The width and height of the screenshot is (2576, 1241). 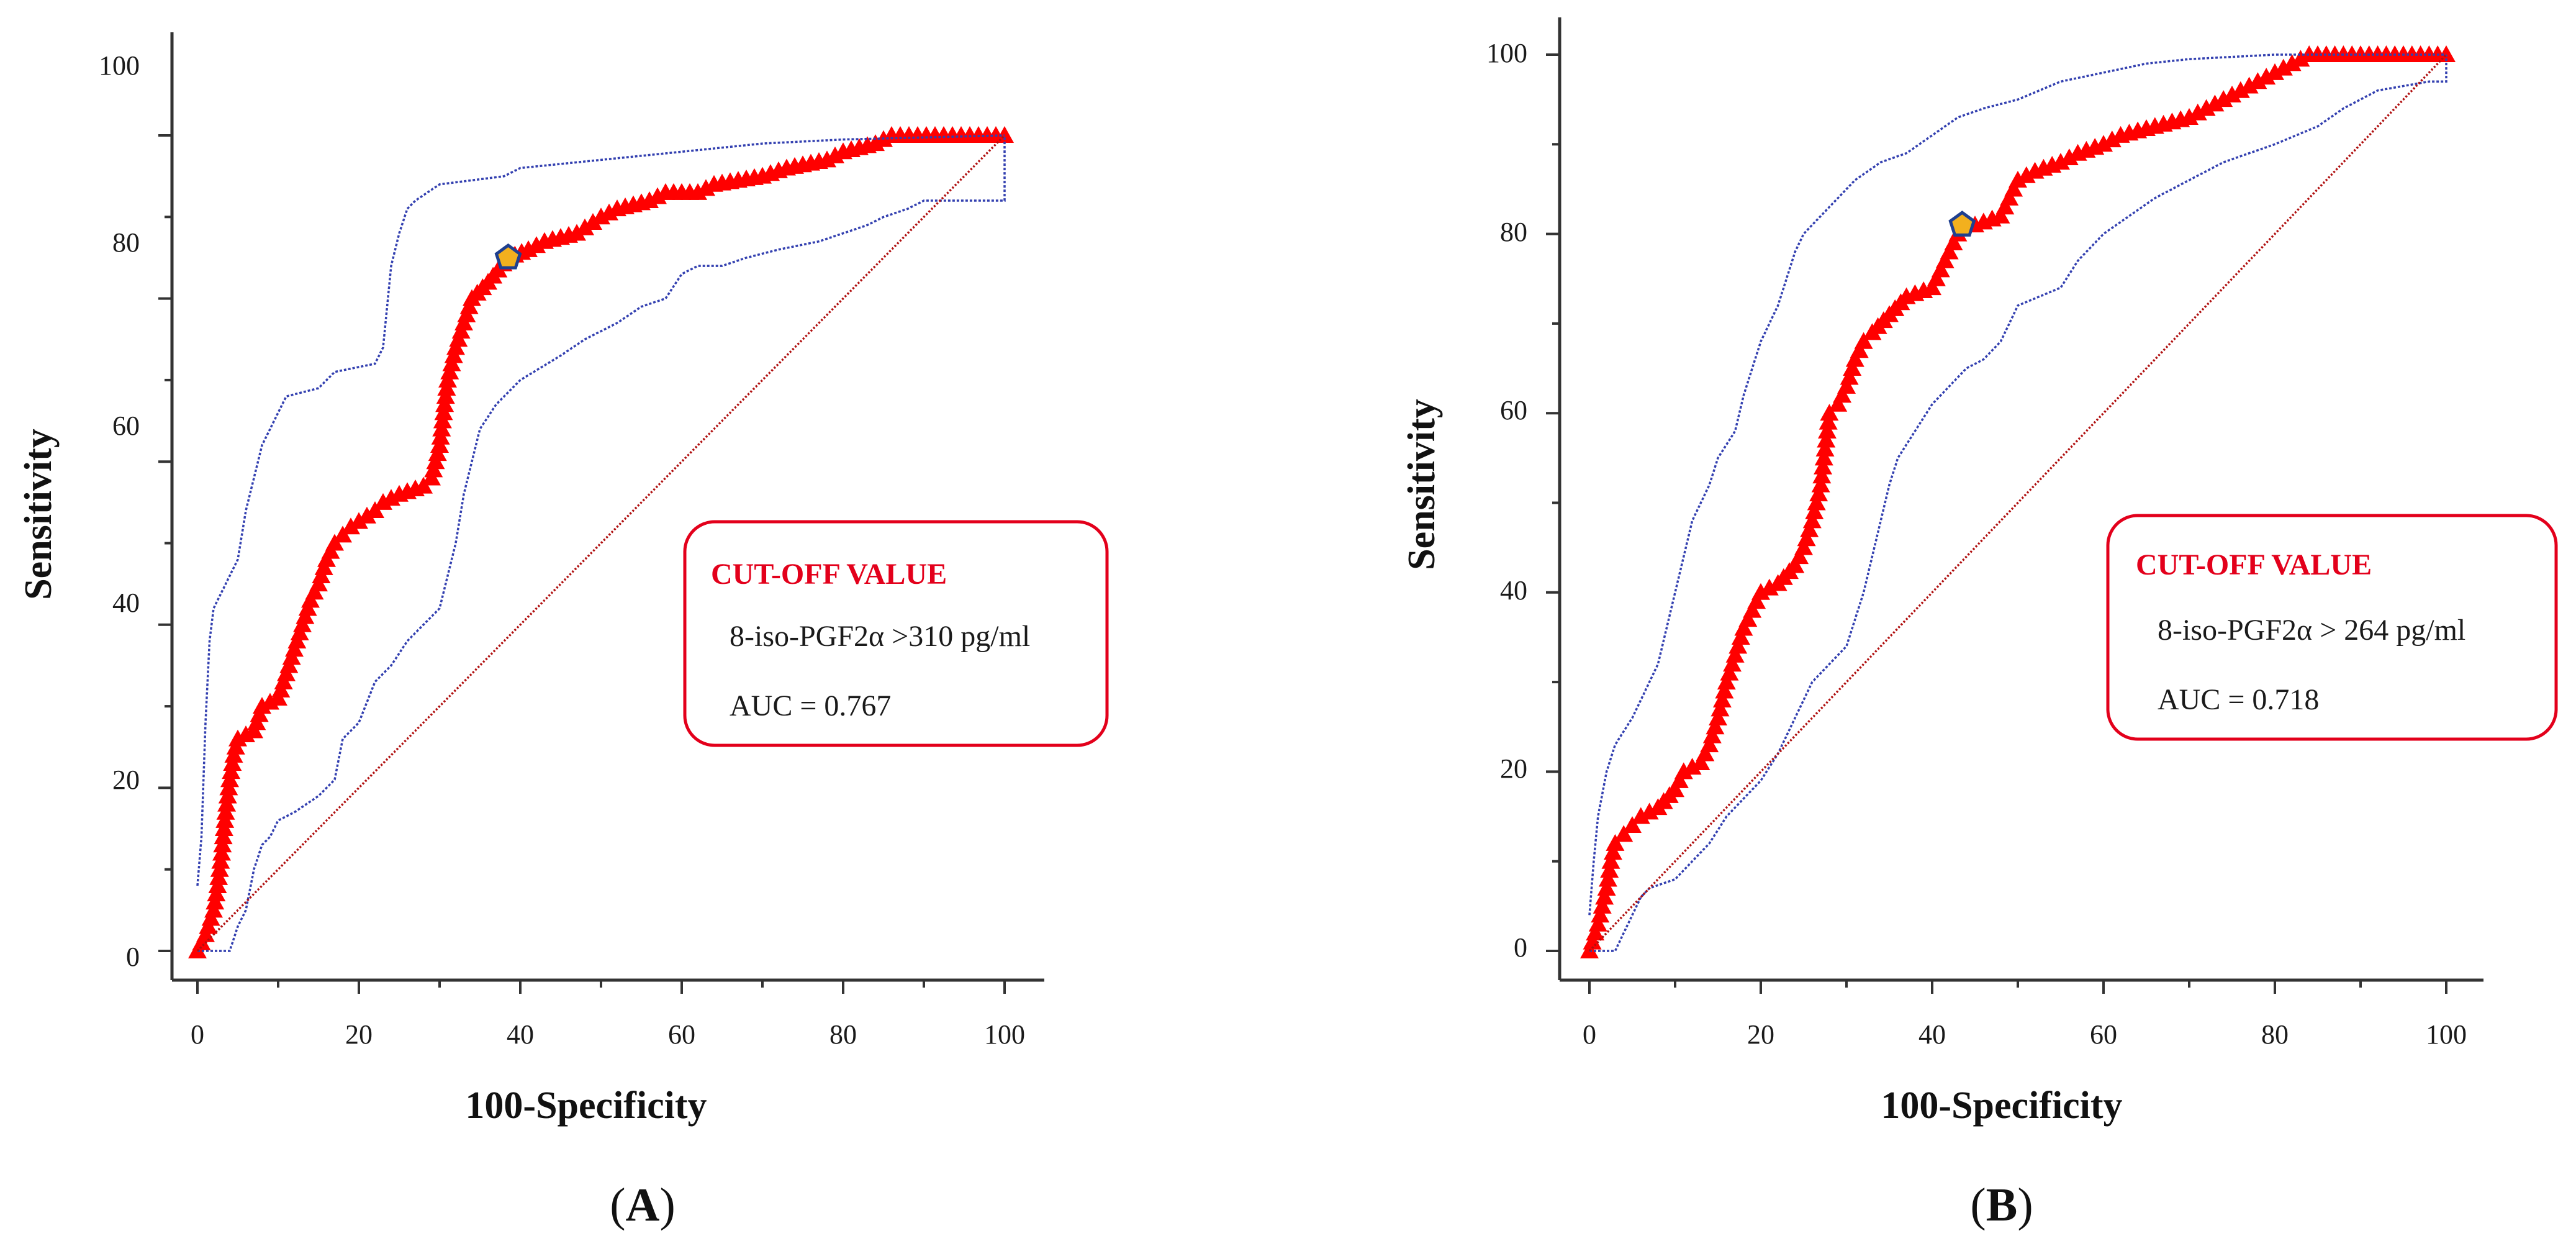 I want to click on panel-b-xtick-label: 20, so click(x=1760, y=1034).